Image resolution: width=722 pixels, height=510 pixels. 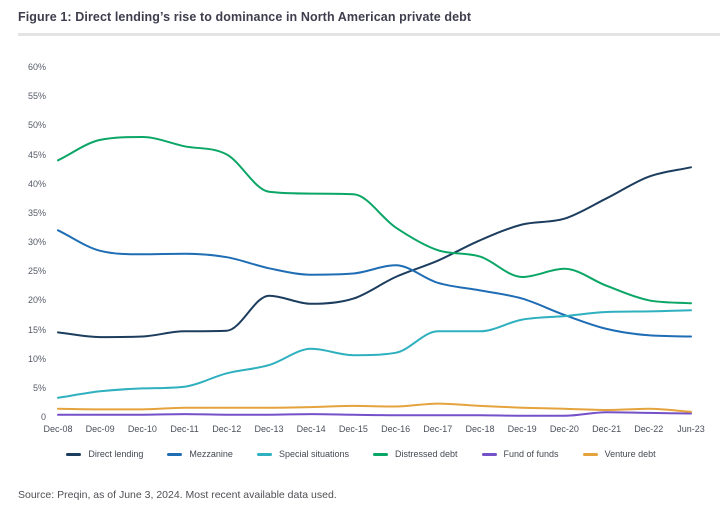 I want to click on legend-item-special-situations: Special situations, so click(x=302, y=454).